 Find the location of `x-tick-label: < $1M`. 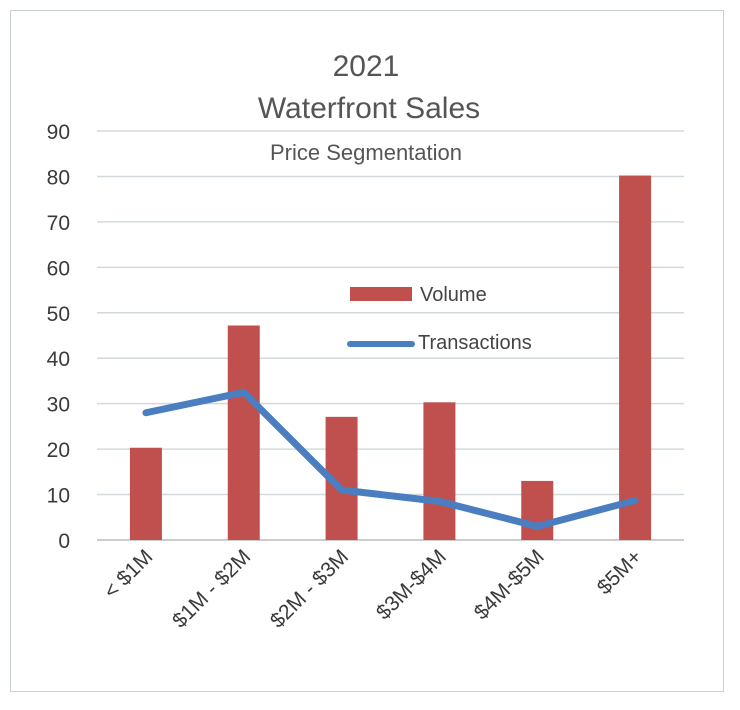

x-tick-label: < $1M is located at coordinates (129, 574).